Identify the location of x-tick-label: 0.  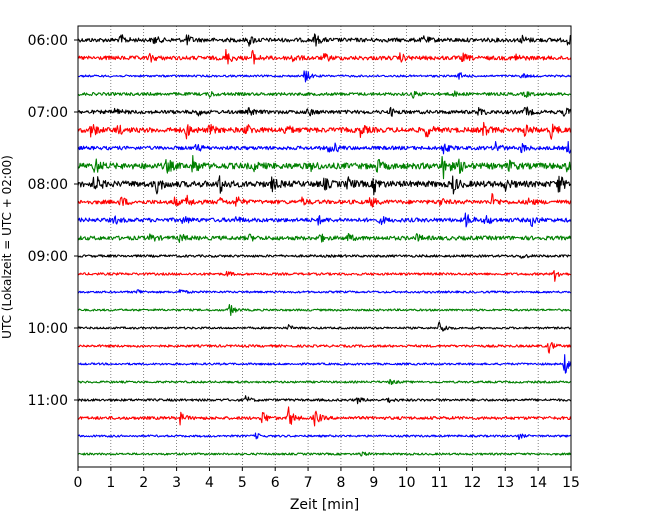
(78, 483).